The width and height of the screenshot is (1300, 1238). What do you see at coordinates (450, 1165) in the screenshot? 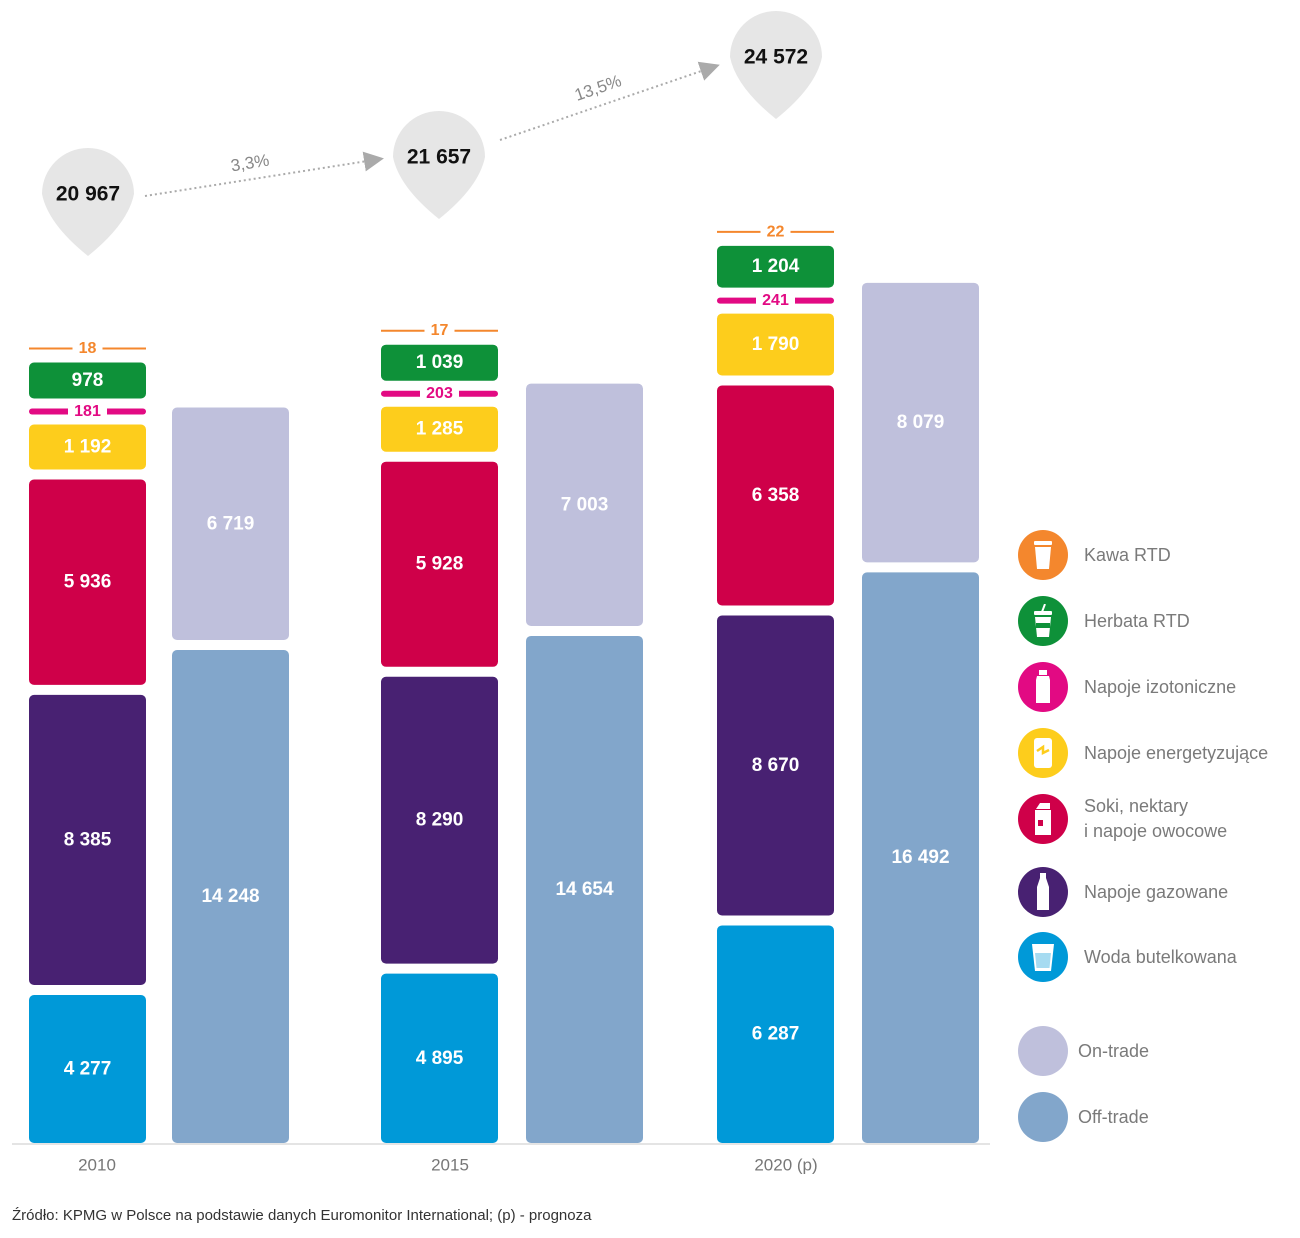
I see `x-tick-label: 2015` at bounding box center [450, 1165].